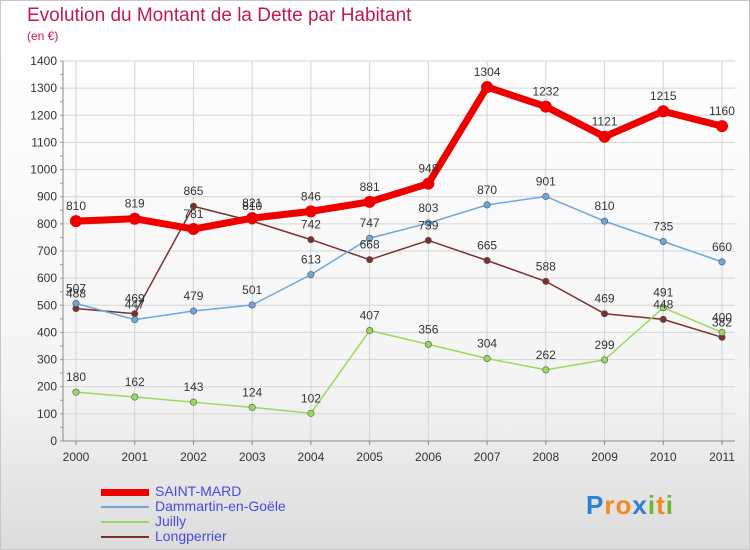 The width and height of the screenshot is (750, 550). What do you see at coordinates (663, 227) in the screenshot?
I see `data-label: 735` at bounding box center [663, 227].